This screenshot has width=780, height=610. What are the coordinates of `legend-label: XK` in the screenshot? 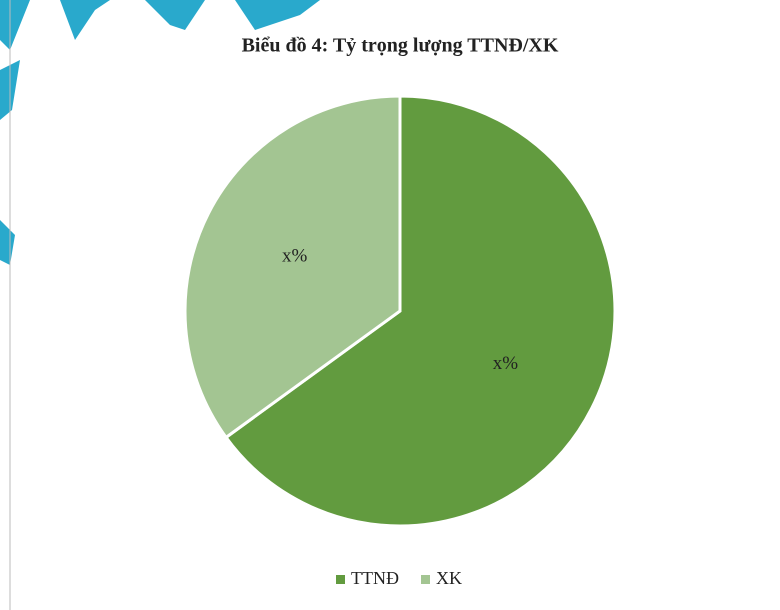 It's located at (449, 578).